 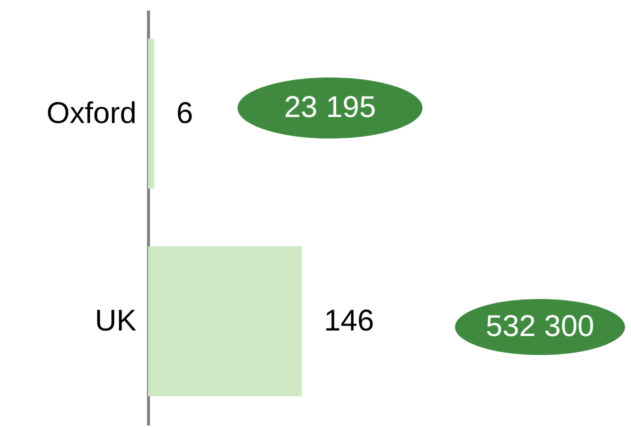 What do you see at coordinates (91, 113) in the screenshot?
I see `y-tick-label: Oxford` at bounding box center [91, 113].